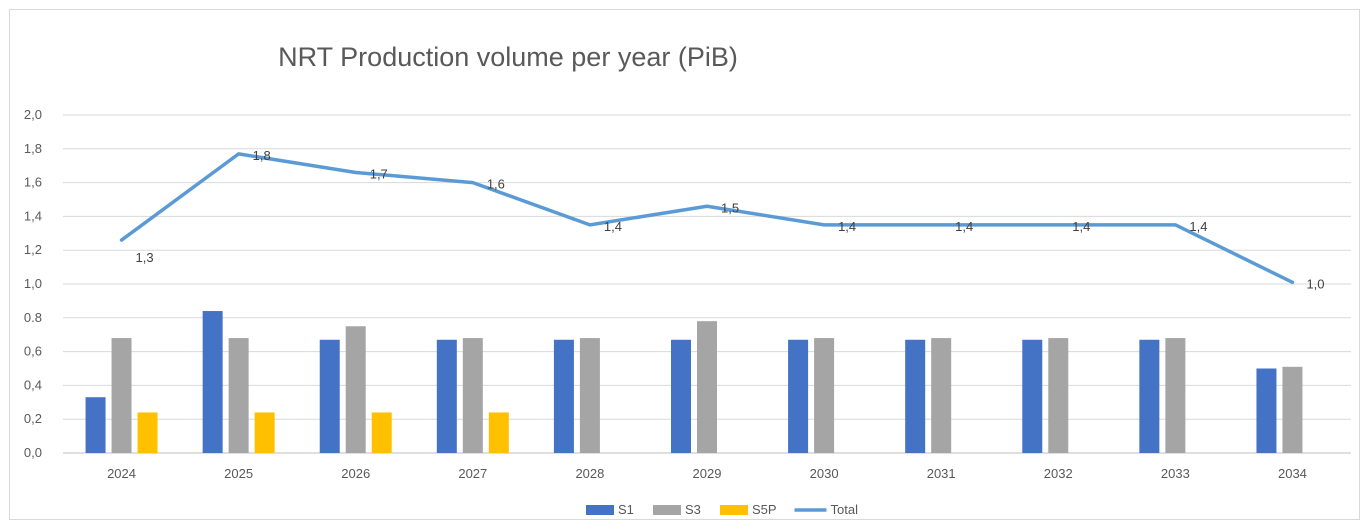 The width and height of the screenshot is (1369, 528). I want to click on y-tick-label: 0,2, so click(33, 418).